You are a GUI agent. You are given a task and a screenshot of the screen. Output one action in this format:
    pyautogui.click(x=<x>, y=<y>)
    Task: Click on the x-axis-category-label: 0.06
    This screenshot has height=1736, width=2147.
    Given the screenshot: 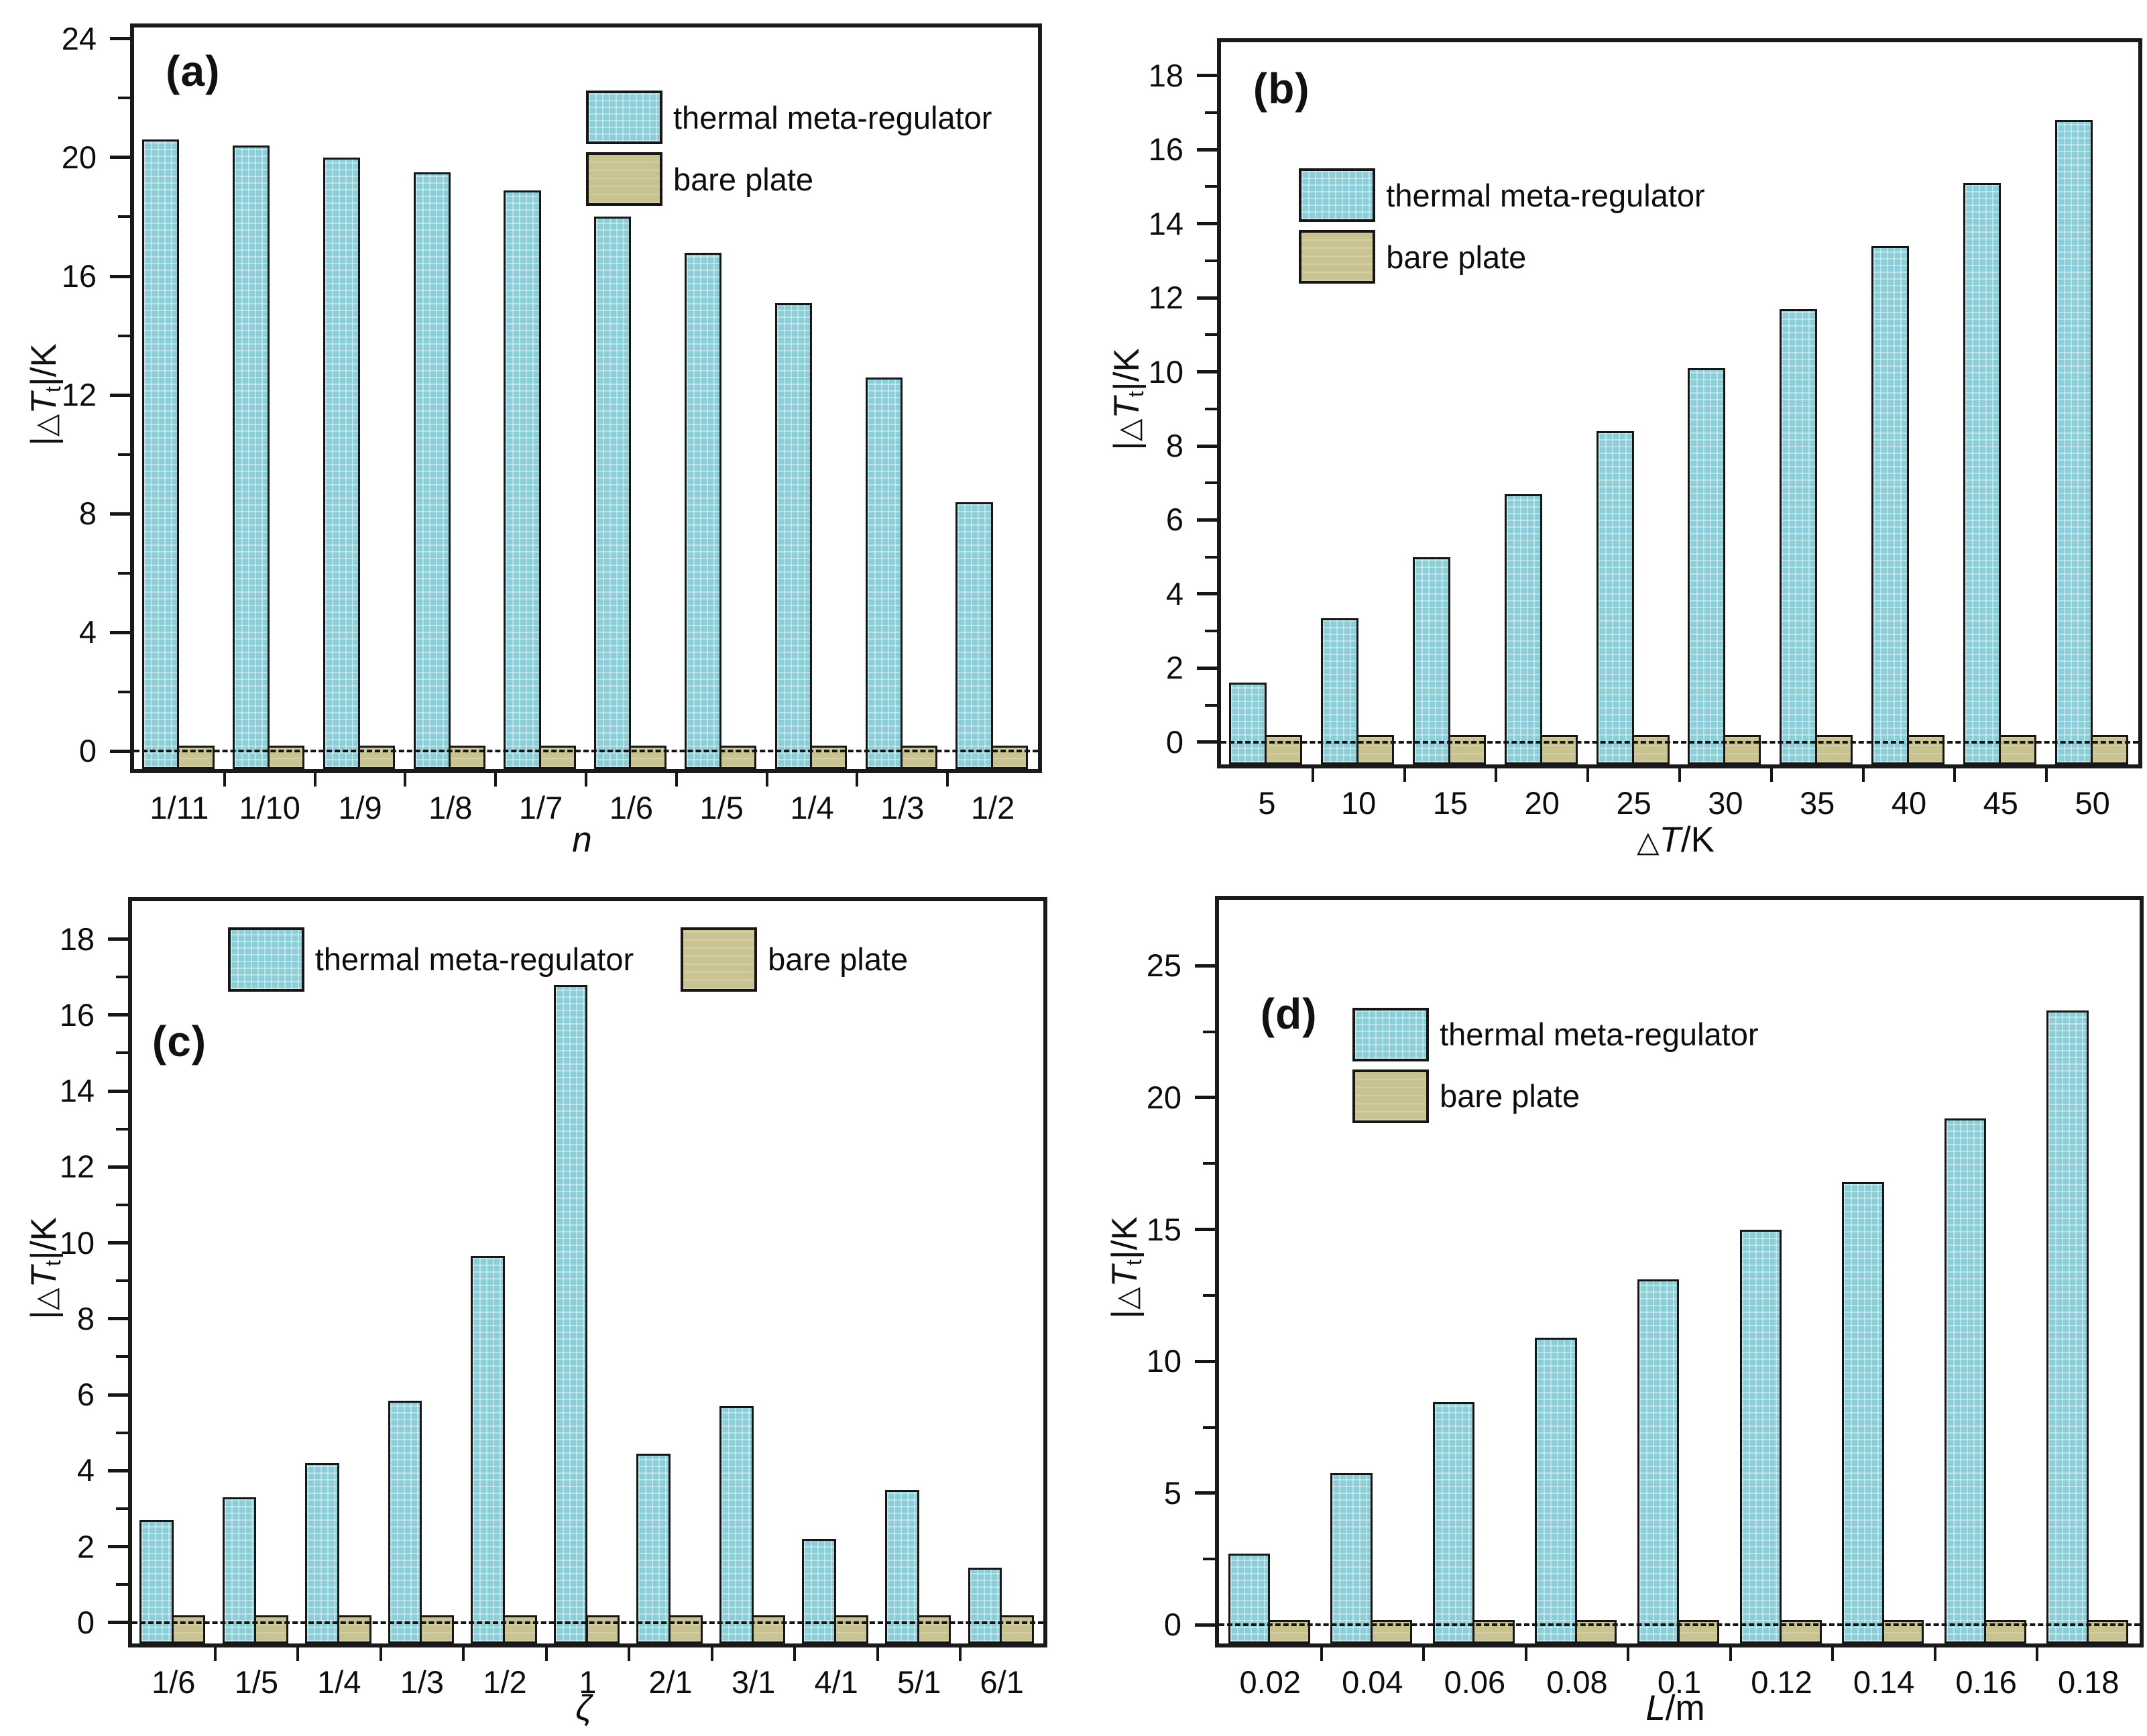 What is the action you would take?
    pyautogui.click(x=1475, y=1682)
    